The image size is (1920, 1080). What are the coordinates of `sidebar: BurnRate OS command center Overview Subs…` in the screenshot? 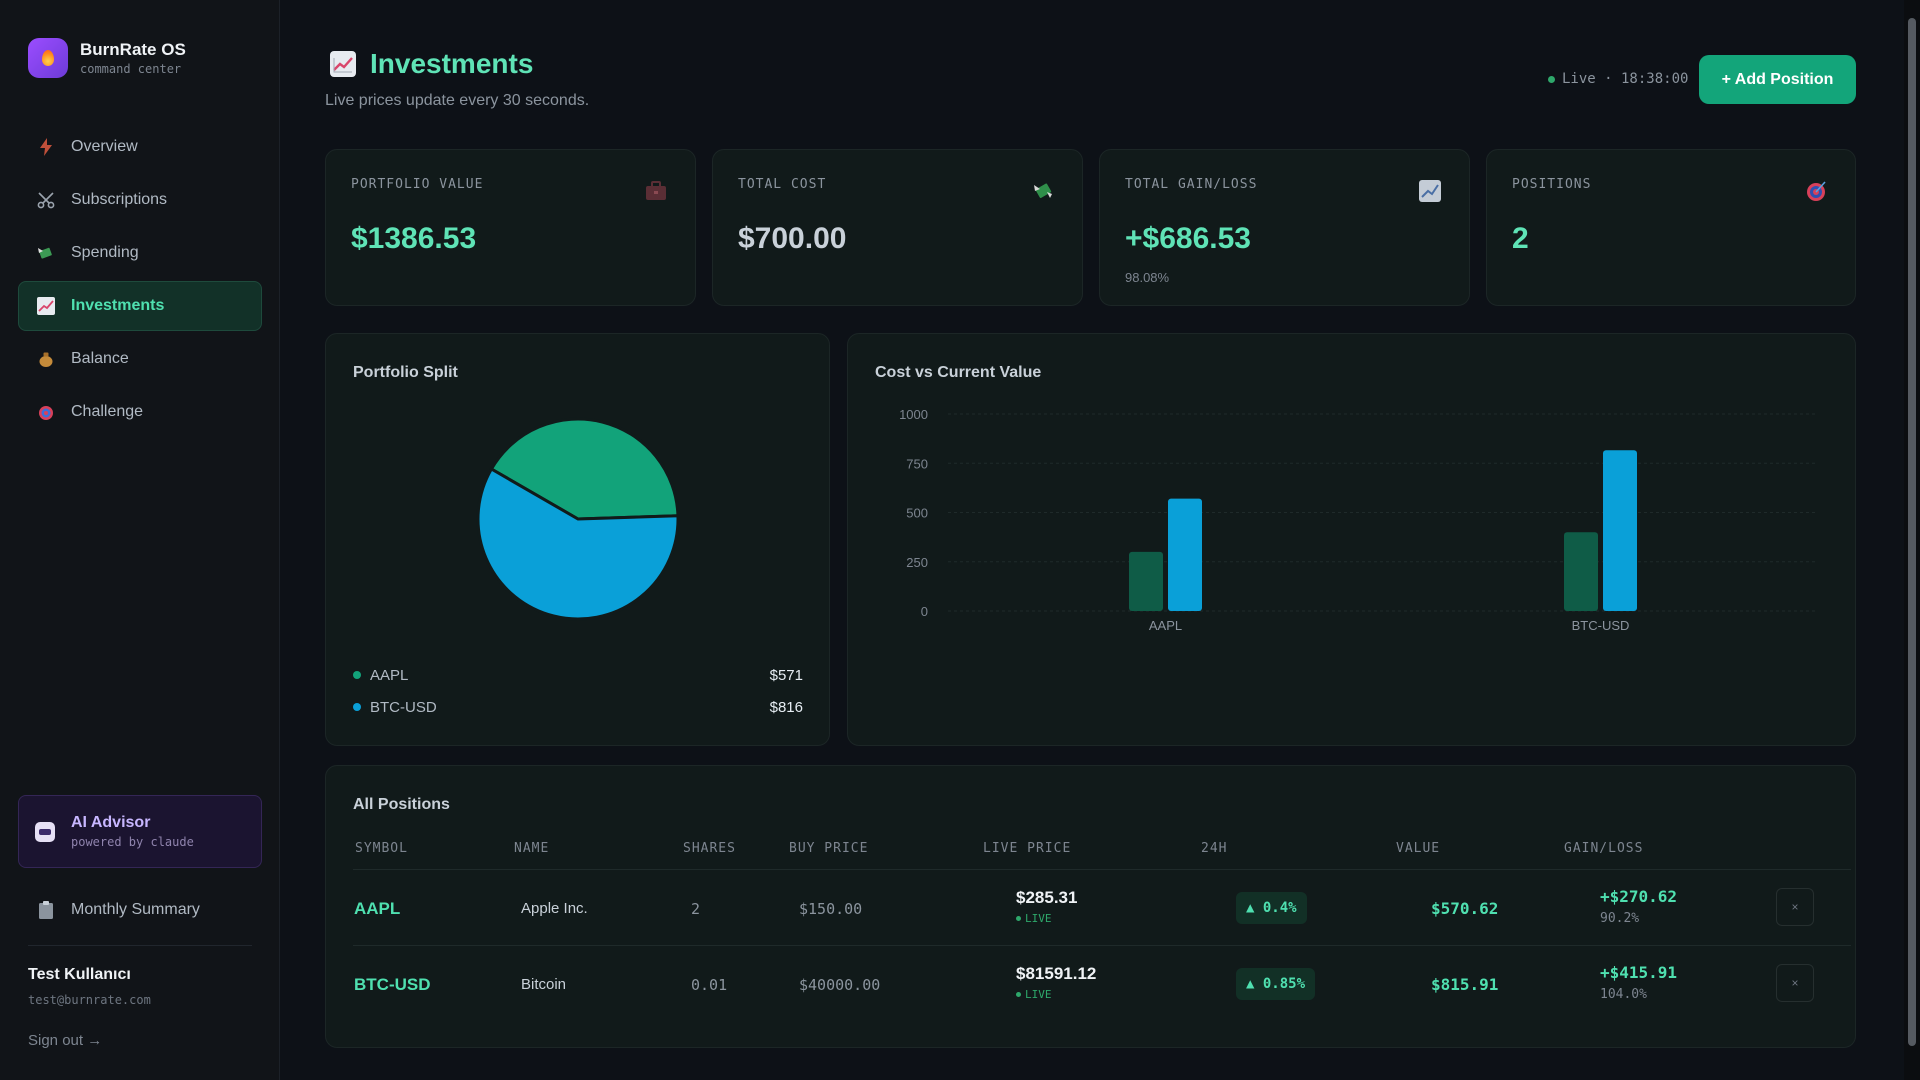 It's located at (140, 540).